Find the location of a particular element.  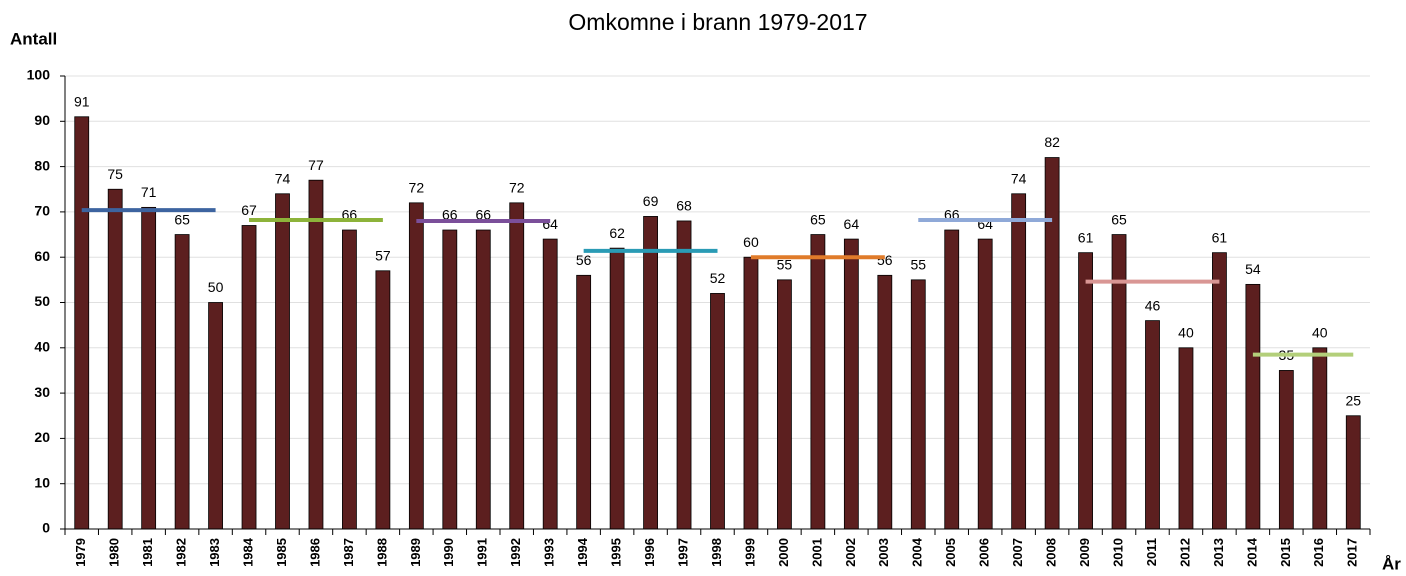

data-label: 91 is located at coordinates (82, 101).